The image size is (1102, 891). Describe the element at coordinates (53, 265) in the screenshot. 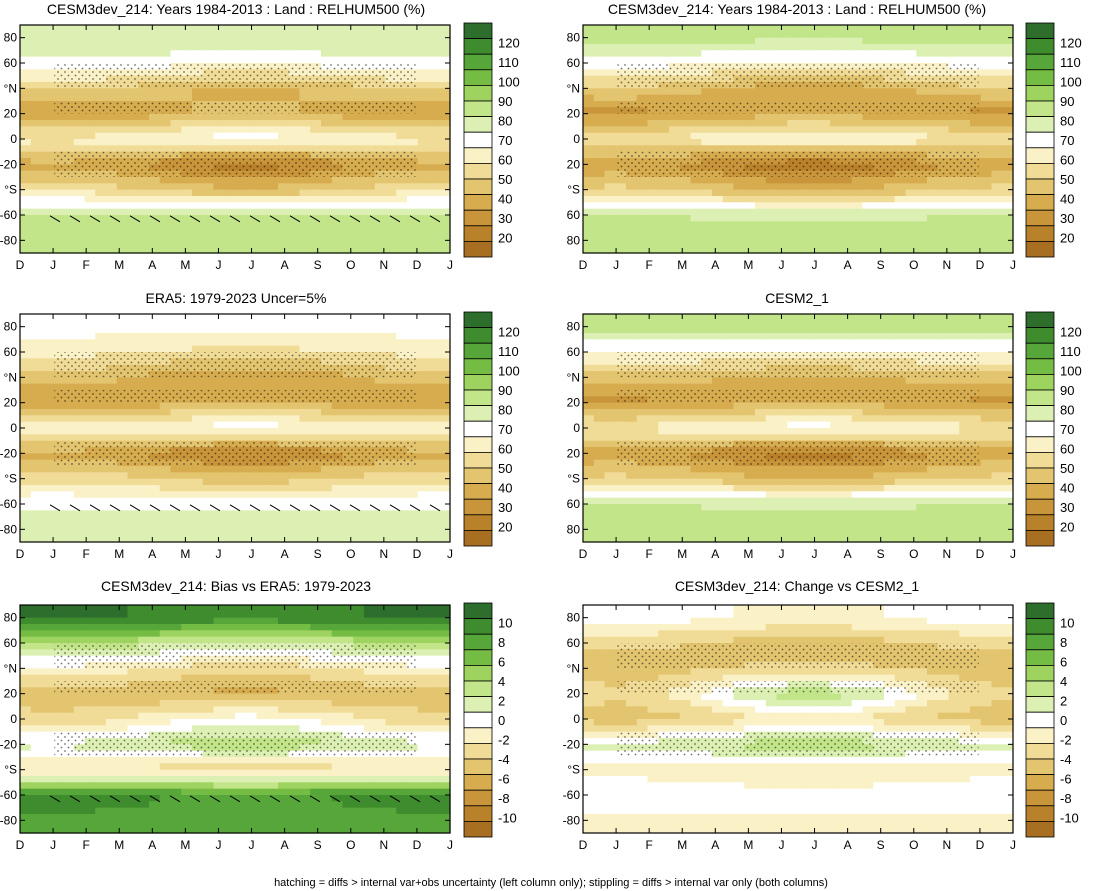

I see `x-tick-label: J` at that location.